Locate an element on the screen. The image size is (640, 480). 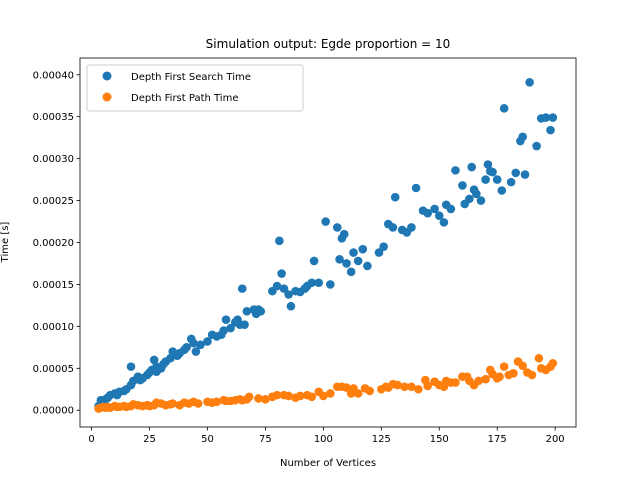
legend-label-dfp: Depth First Path Time is located at coordinates (184, 98).